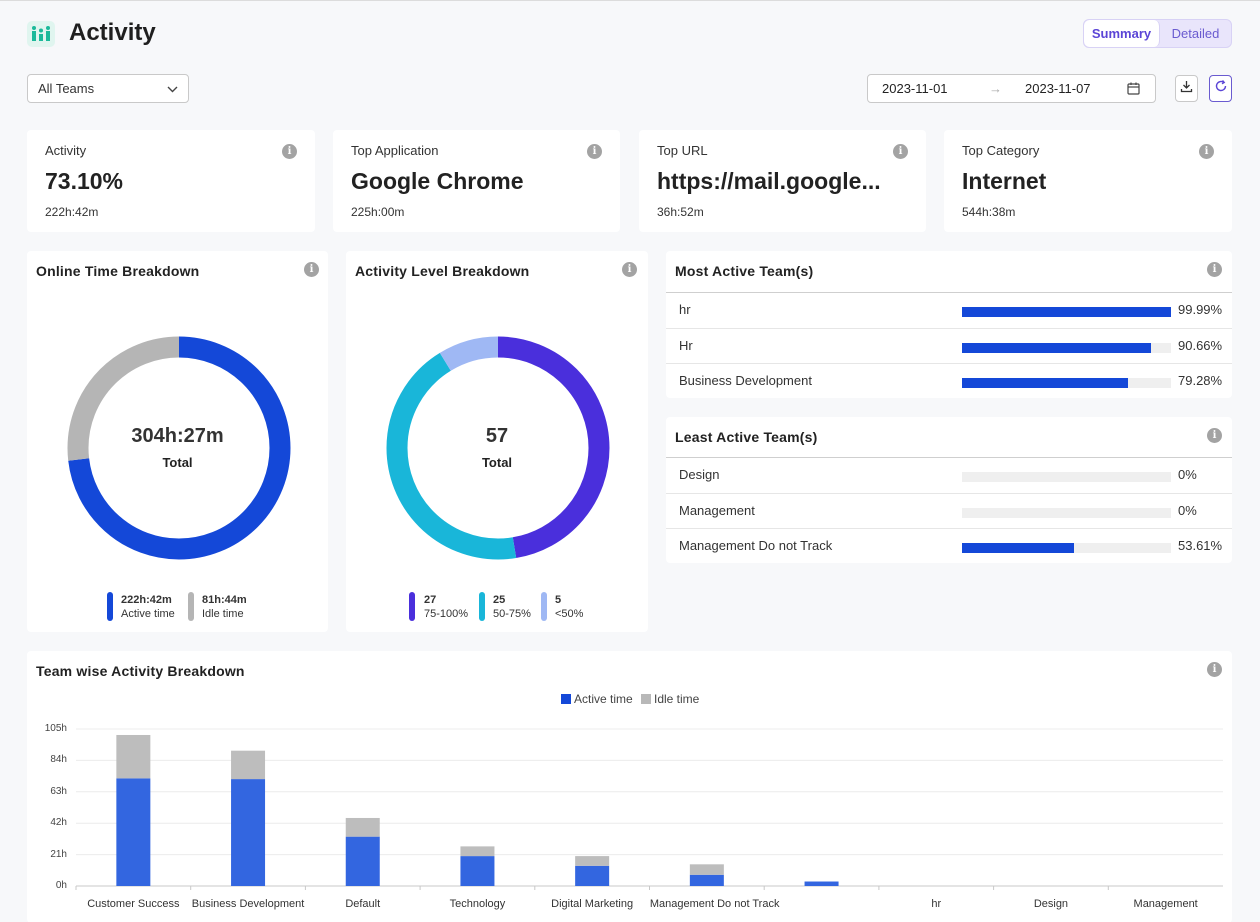 The image size is (1260, 922). I want to click on x-tick-label: Management, so click(1165, 904).